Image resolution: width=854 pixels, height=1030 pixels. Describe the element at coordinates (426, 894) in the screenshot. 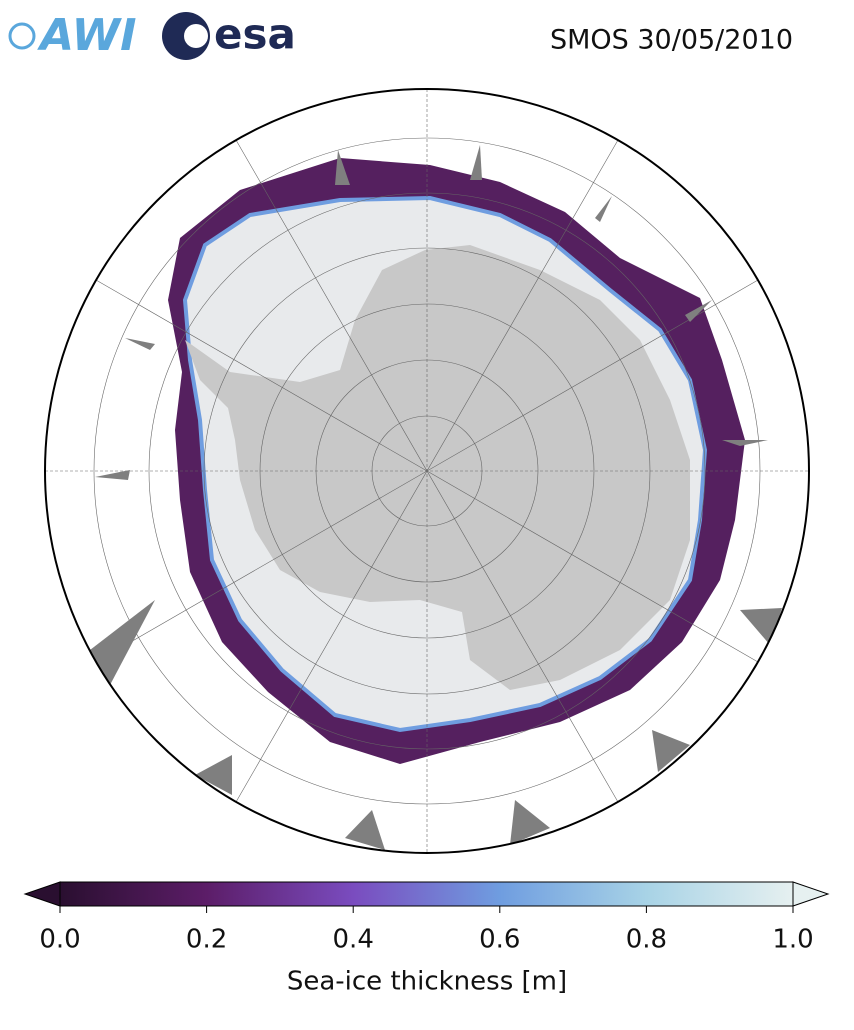

I see `colorbar-gradient` at that location.